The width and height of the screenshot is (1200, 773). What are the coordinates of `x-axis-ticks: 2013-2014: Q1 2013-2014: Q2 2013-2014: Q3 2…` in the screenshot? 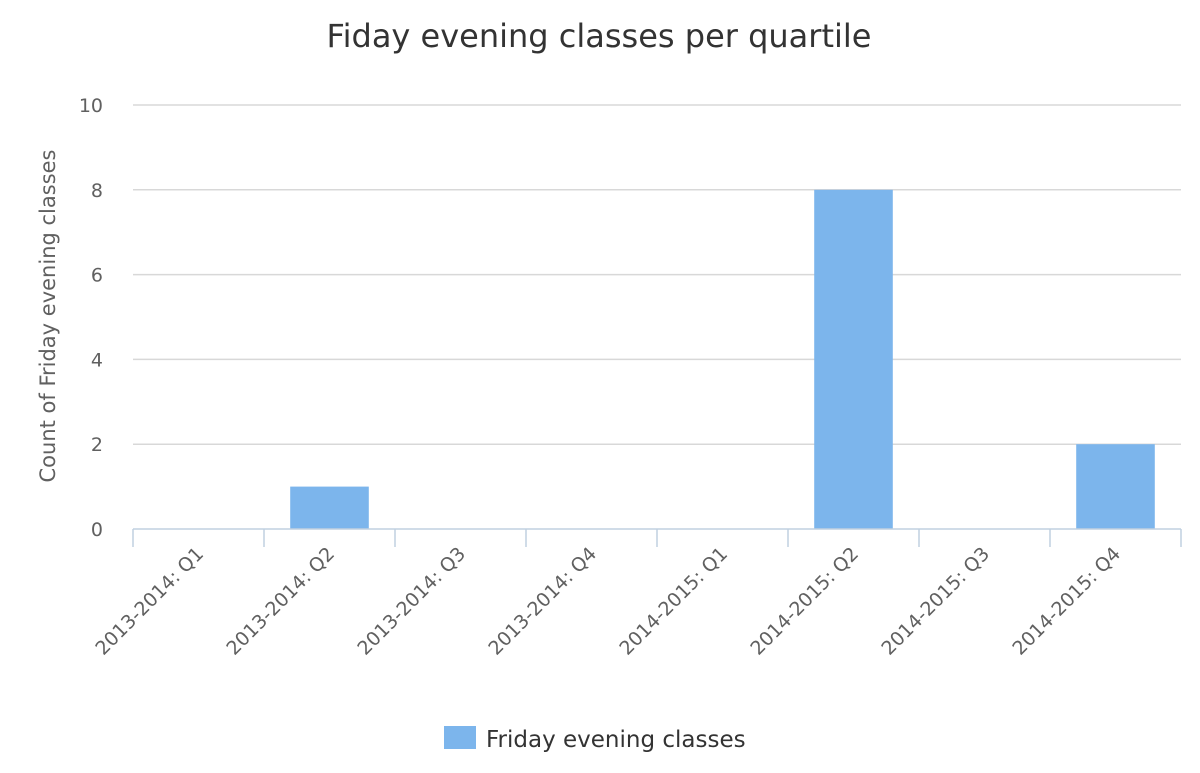 It's located at (608, 601).